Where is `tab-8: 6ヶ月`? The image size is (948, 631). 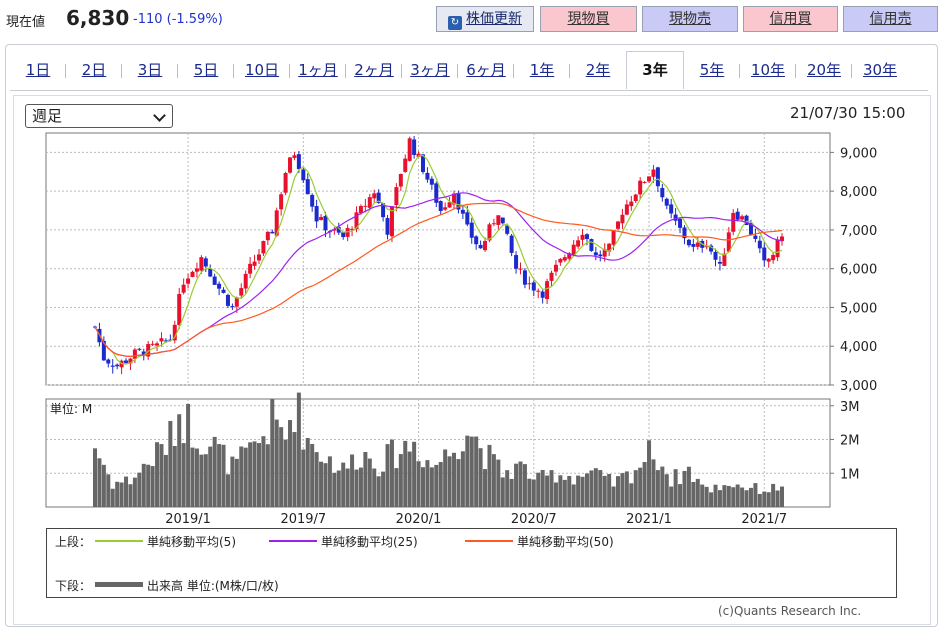 tab-8: 6ヶ月 is located at coordinates (486, 70).